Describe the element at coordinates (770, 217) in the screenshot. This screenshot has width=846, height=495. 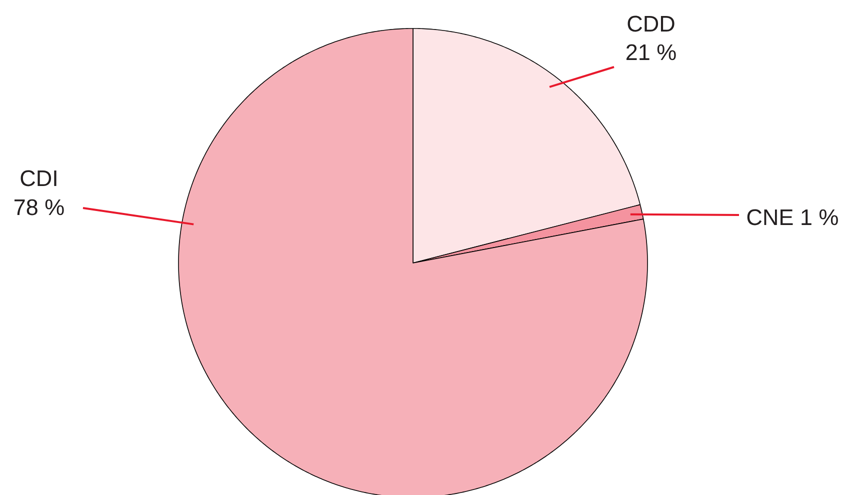
I see `slice-label: CNE` at that location.